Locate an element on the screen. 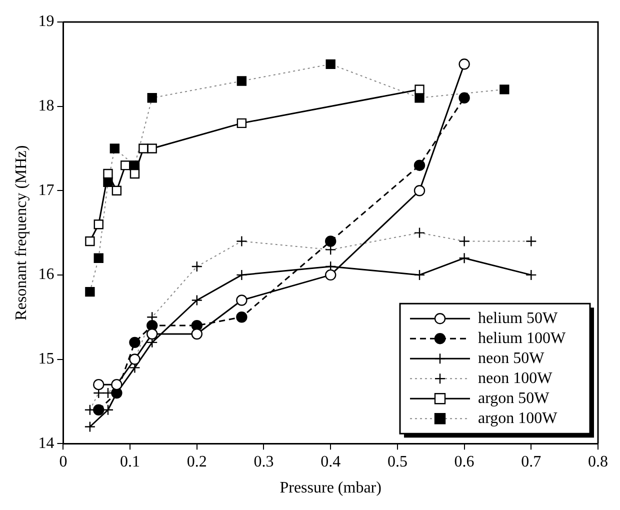  legend-label: neon 100W is located at coordinates (516, 378).